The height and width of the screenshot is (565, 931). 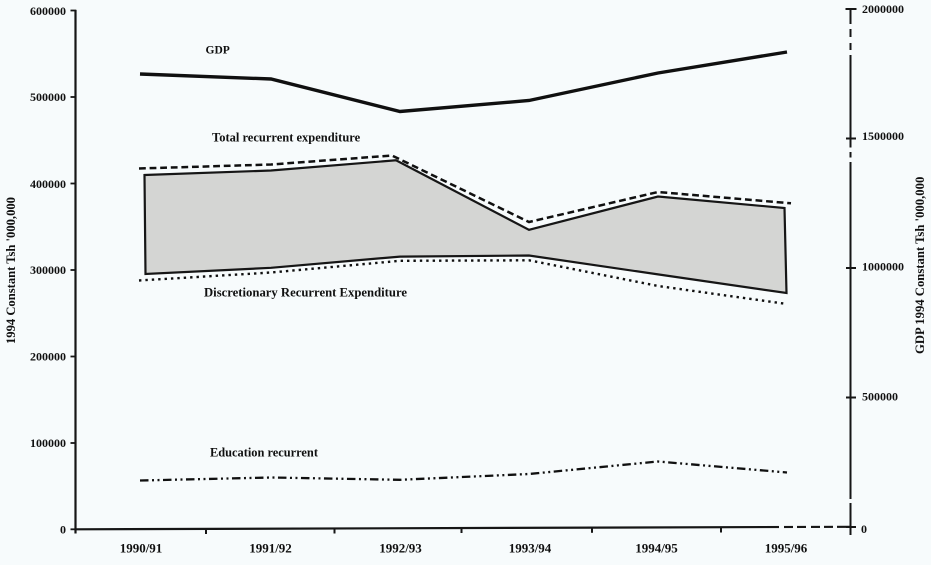 What do you see at coordinates (218, 51) in the screenshot?
I see `svg-text: GDP` at bounding box center [218, 51].